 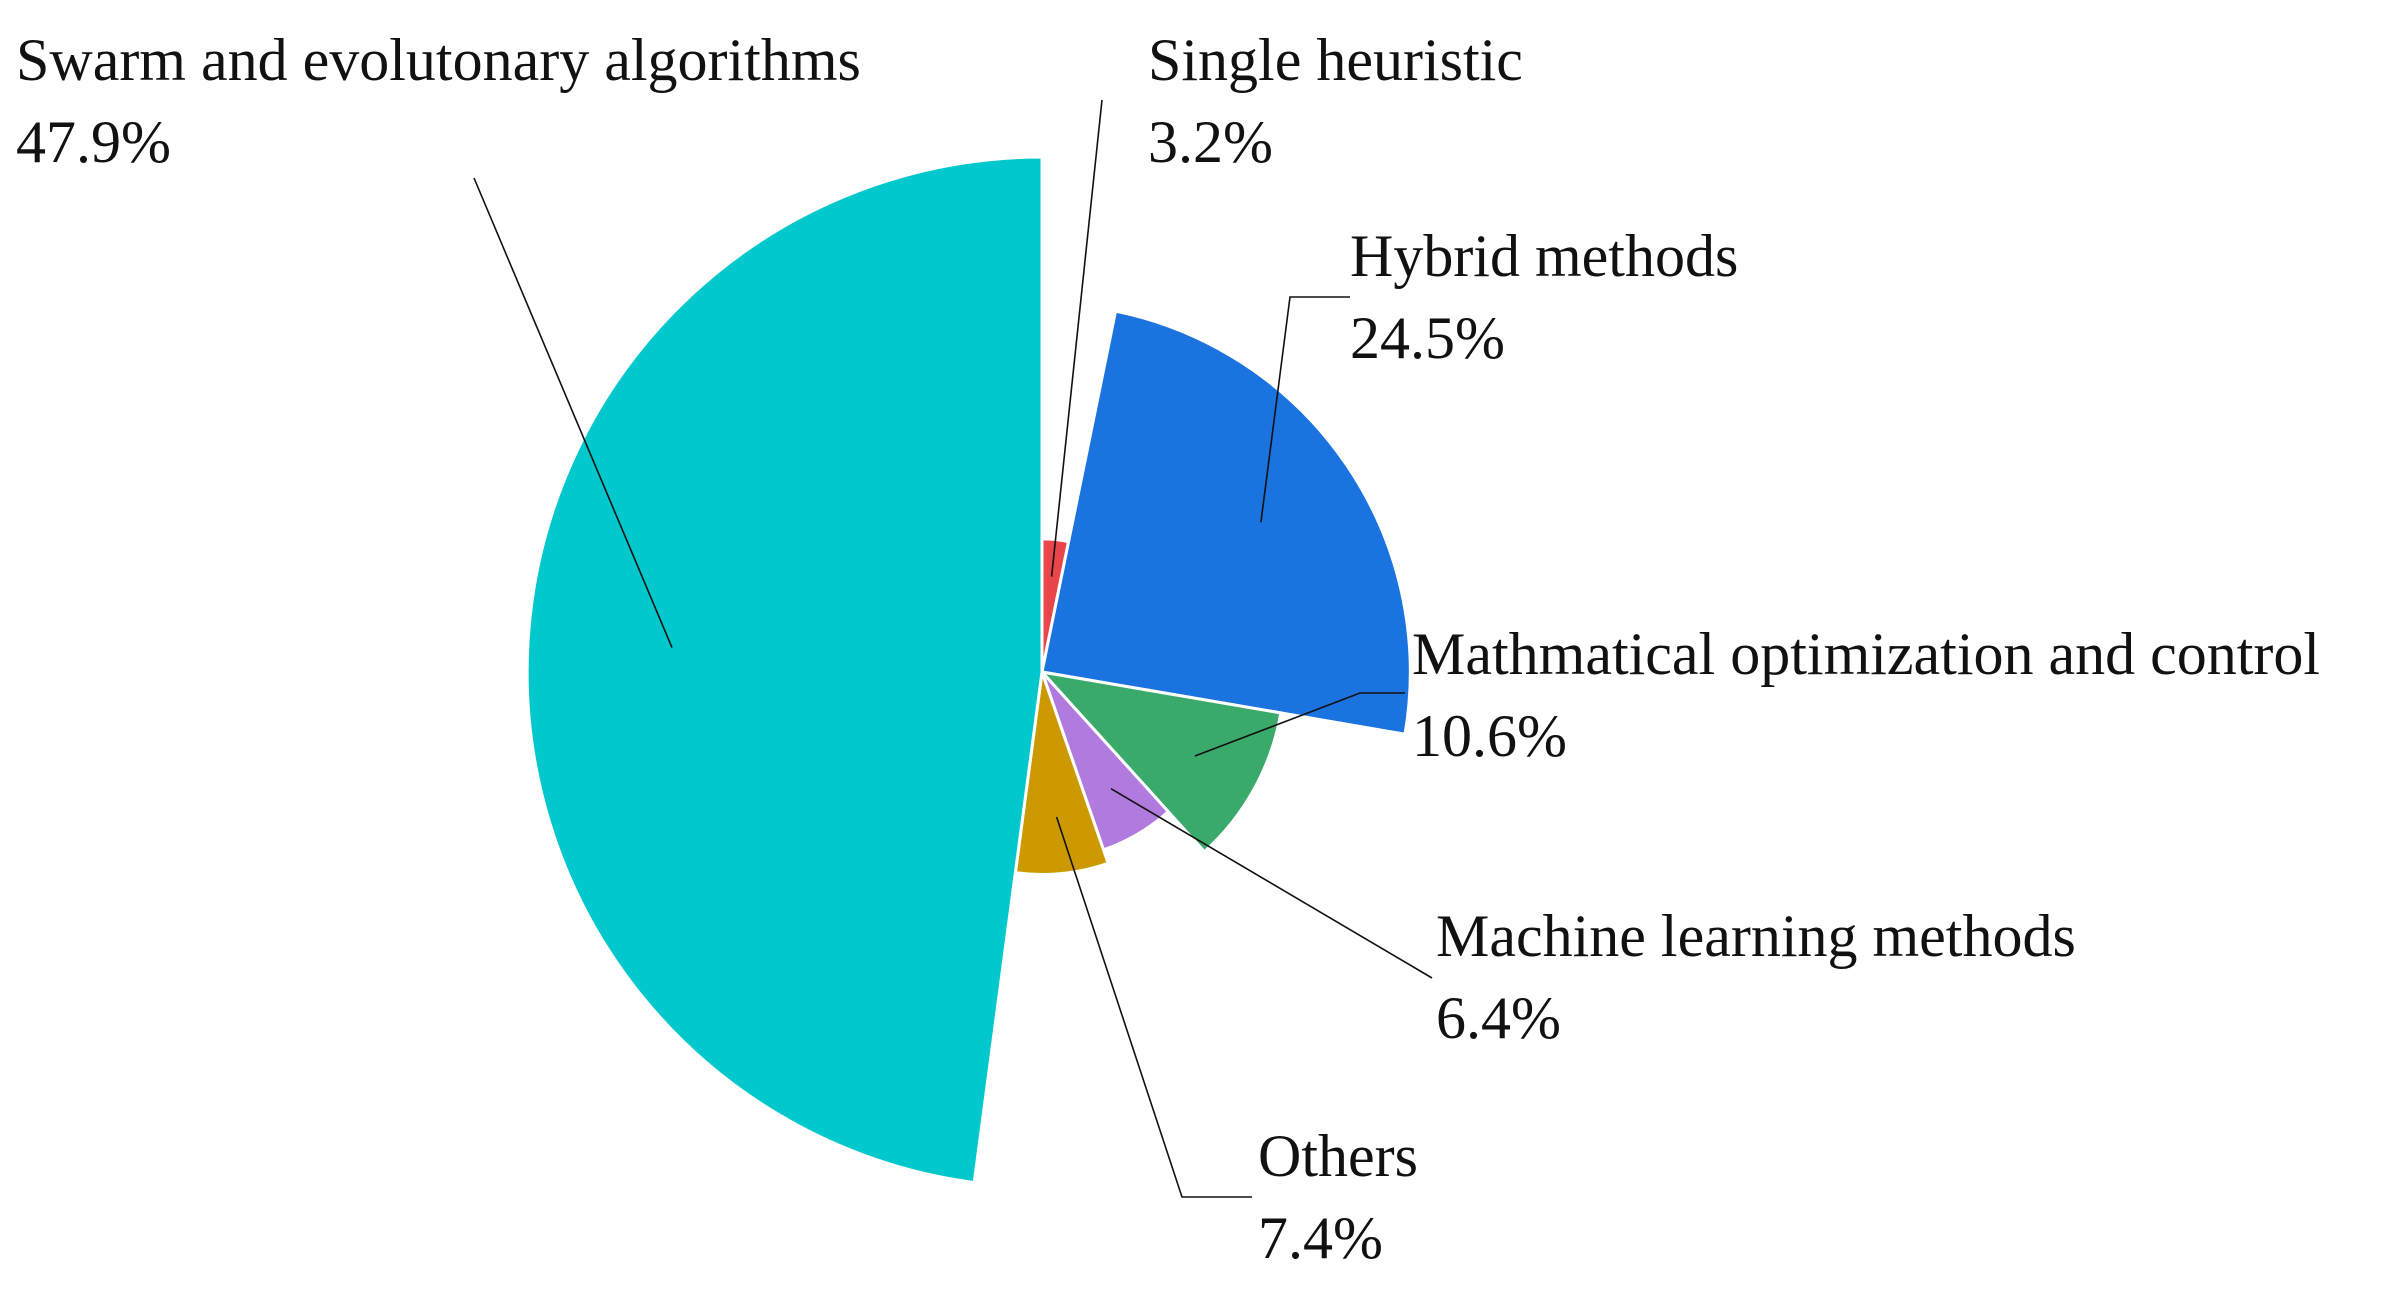 I want to click on label-swarm-evolutionary: Swarm and evolutonary algorithms 47.9%, so click(x=438, y=101).